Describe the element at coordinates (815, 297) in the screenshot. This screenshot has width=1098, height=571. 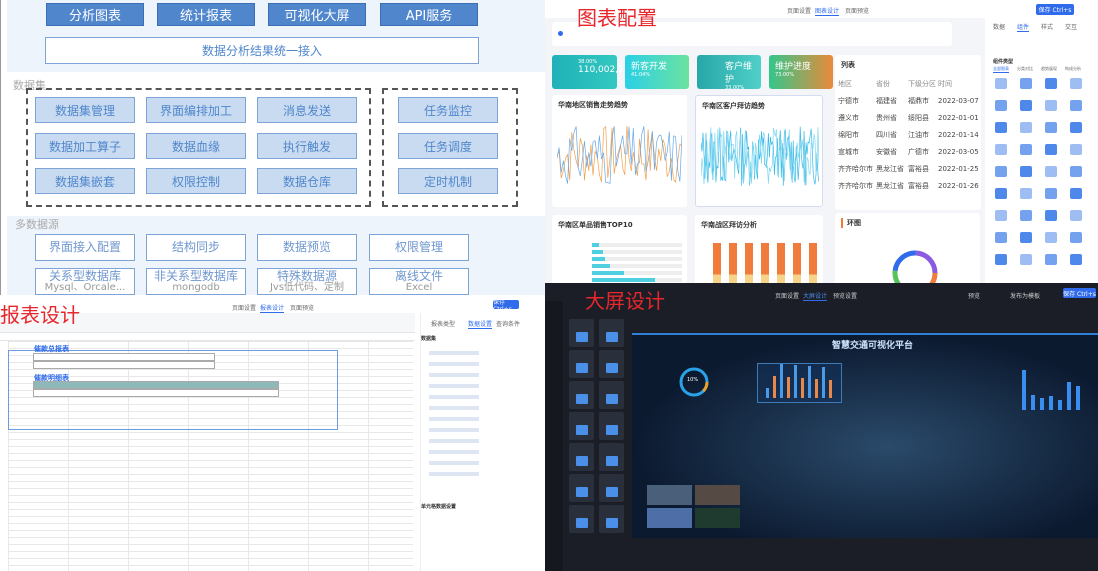
I see `tab-screen-design: 大屏设计` at that location.